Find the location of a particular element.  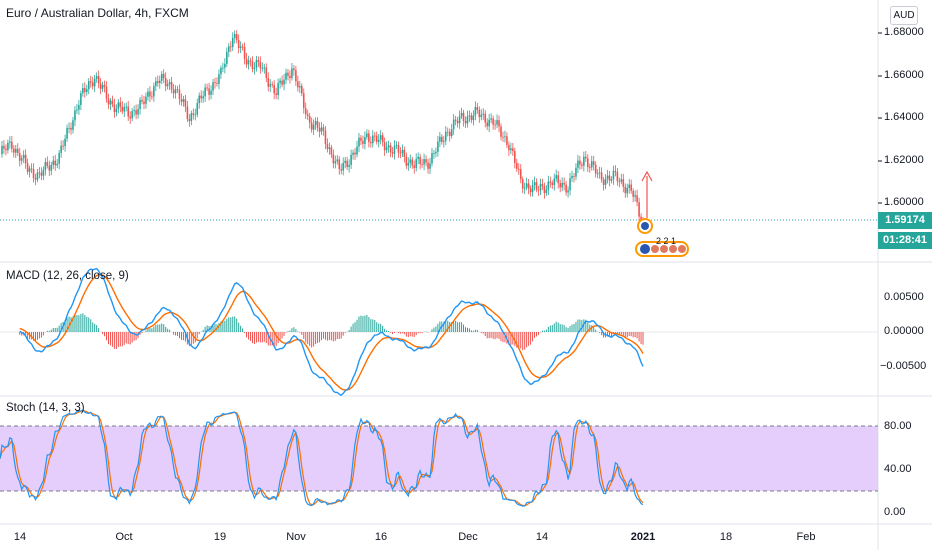

time-tick: 2021 is located at coordinates (643, 537).